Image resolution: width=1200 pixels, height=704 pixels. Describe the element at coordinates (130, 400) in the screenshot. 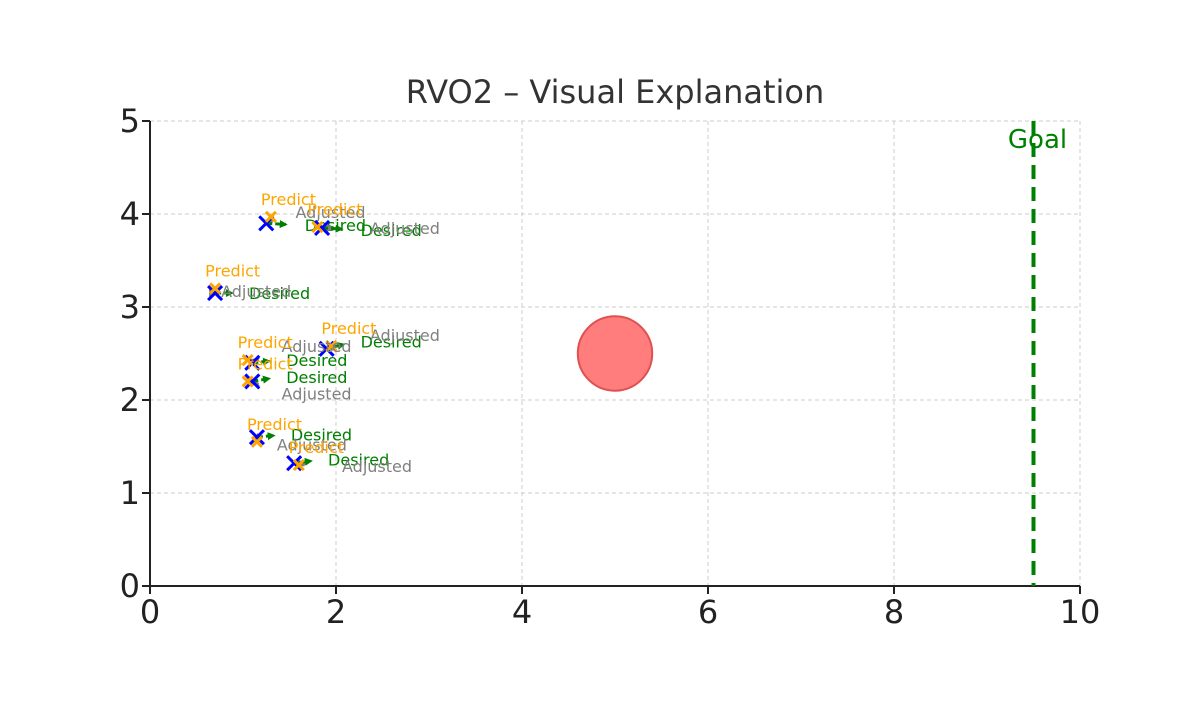

I see `y-tick-label: 2` at that location.